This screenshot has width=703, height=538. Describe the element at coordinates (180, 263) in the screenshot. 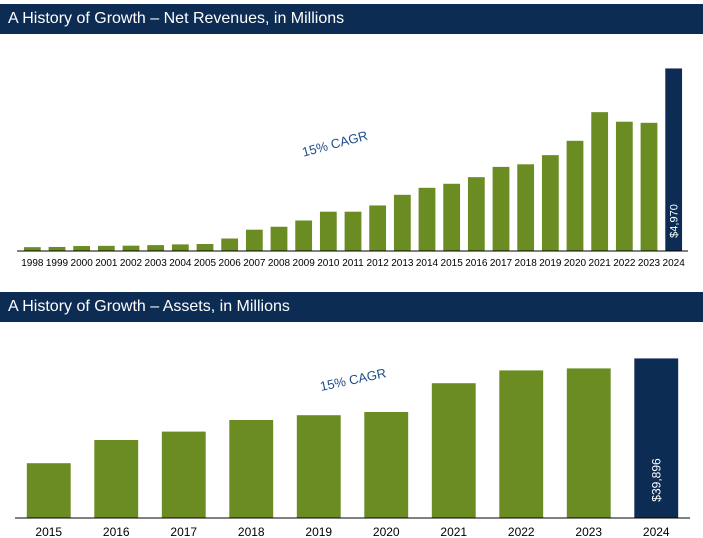

I see `tick-label-2004: 2004` at that location.